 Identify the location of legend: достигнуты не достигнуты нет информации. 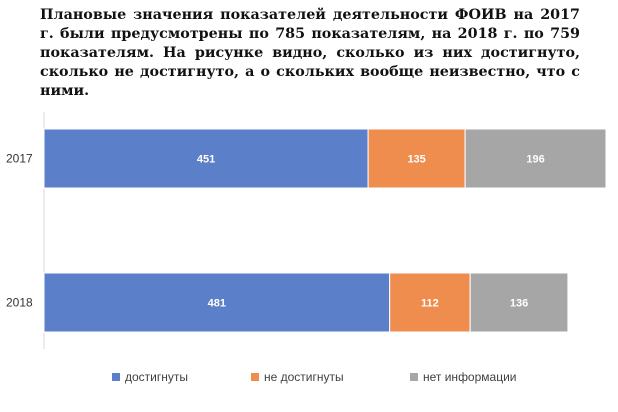
(309, 380).